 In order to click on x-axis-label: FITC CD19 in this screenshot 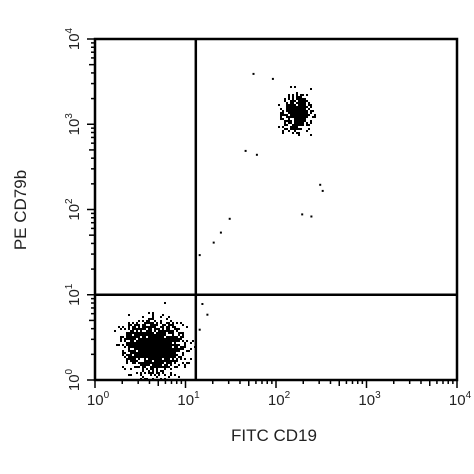, I will do `click(274, 435)`.